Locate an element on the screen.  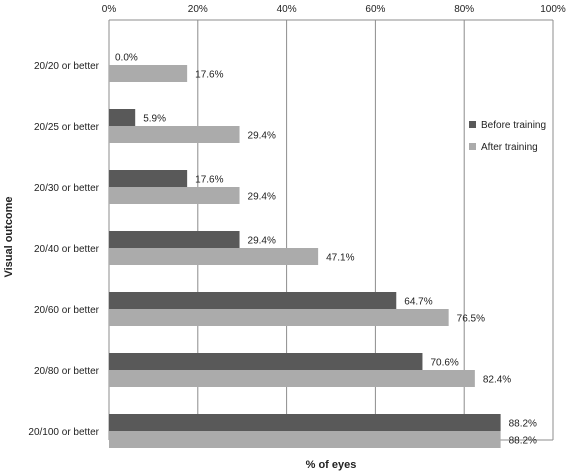
bar-before-training-20-100-or-better is located at coordinates (305, 422).